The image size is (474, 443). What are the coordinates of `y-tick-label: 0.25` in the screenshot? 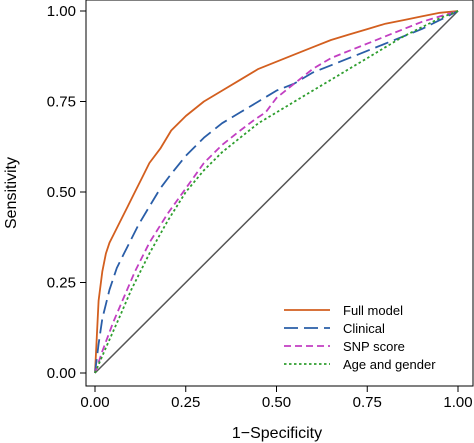 It's located at (61, 283).